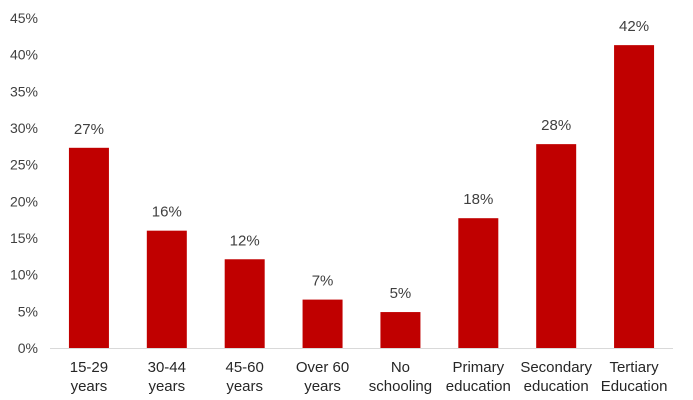 The image size is (693, 400). Describe the element at coordinates (634, 26) in the screenshot. I see `data-label: 42%` at that location.